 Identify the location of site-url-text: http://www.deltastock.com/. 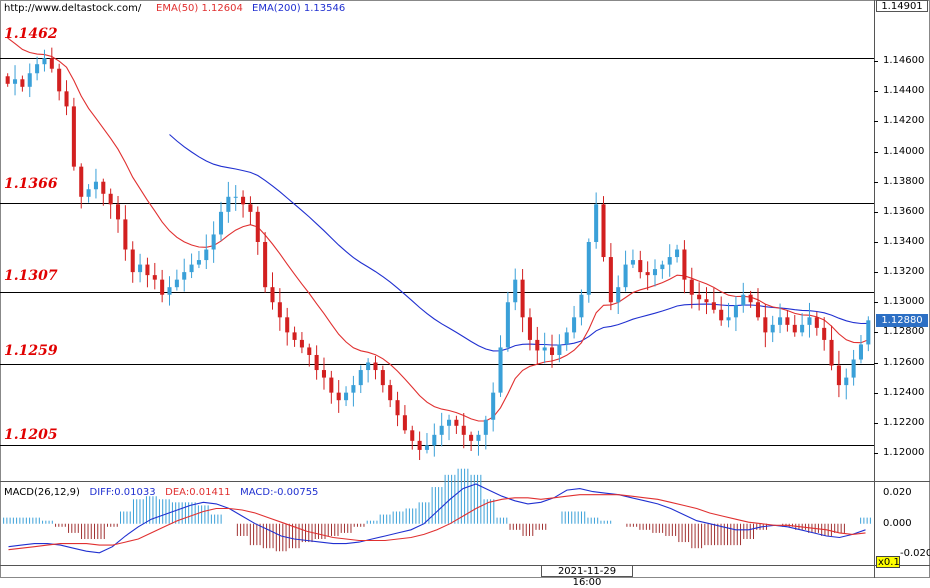
(73, 8).